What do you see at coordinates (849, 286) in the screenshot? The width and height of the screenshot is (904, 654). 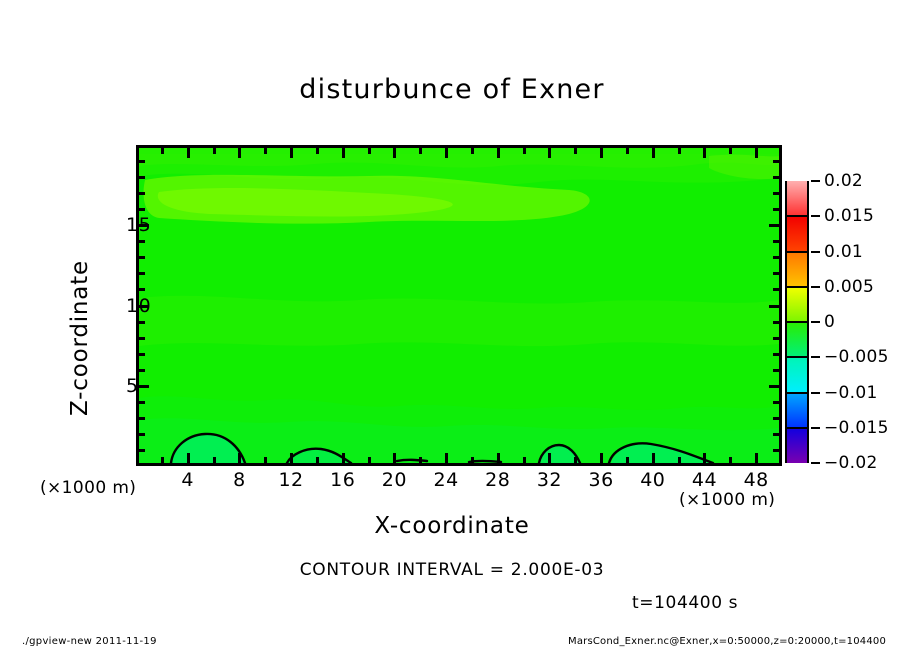 I see `colorbar-tick-label: 0.005` at bounding box center [849, 286].